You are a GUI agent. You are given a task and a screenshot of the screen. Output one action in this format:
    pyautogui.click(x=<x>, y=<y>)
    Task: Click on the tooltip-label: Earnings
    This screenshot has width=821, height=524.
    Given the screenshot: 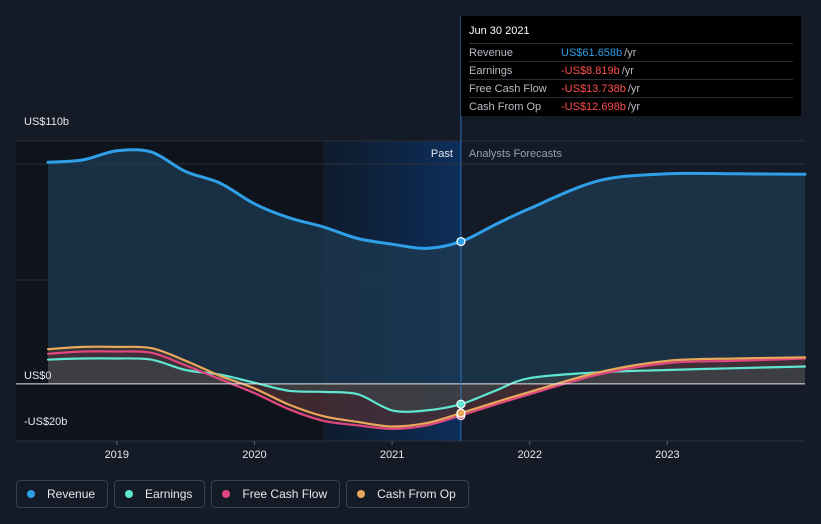 What is the action you would take?
    pyautogui.click(x=491, y=70)
    